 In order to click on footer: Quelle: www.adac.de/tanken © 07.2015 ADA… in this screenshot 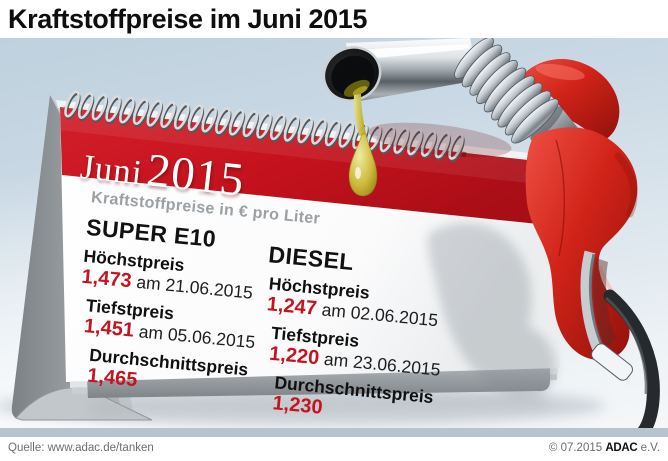, I will do `click(334, 449)`.